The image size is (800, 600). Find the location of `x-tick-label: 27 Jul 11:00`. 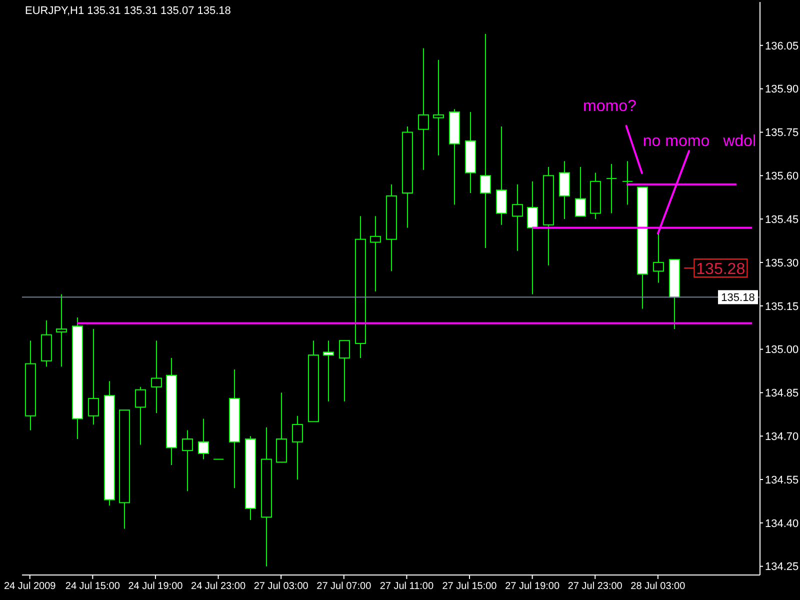

x-tick-label: 27 Jul 11:00 is located at coordinates (407, 586).